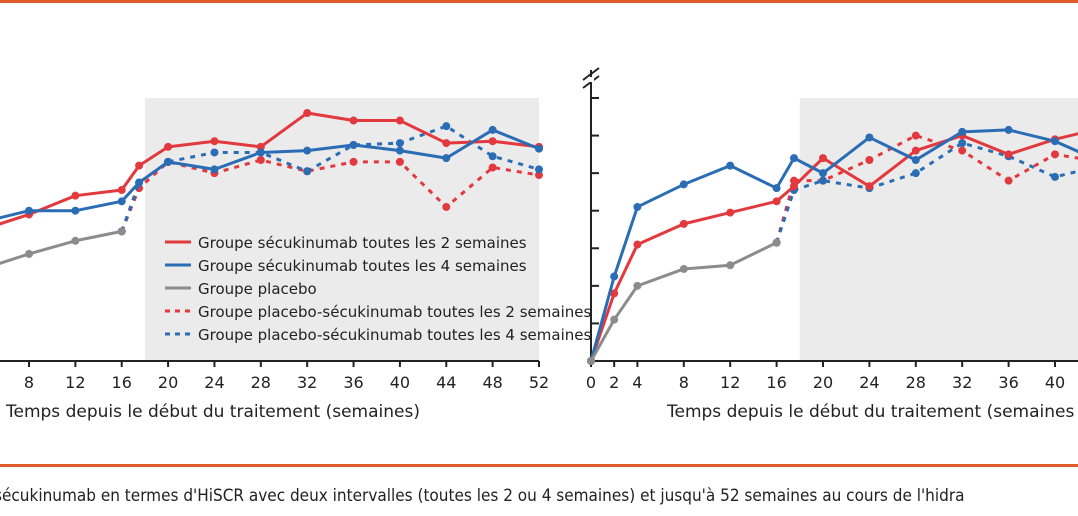 This screenshot has width=1078, height=516. I want to click on x-tick-label: 8, so click(29, 382).